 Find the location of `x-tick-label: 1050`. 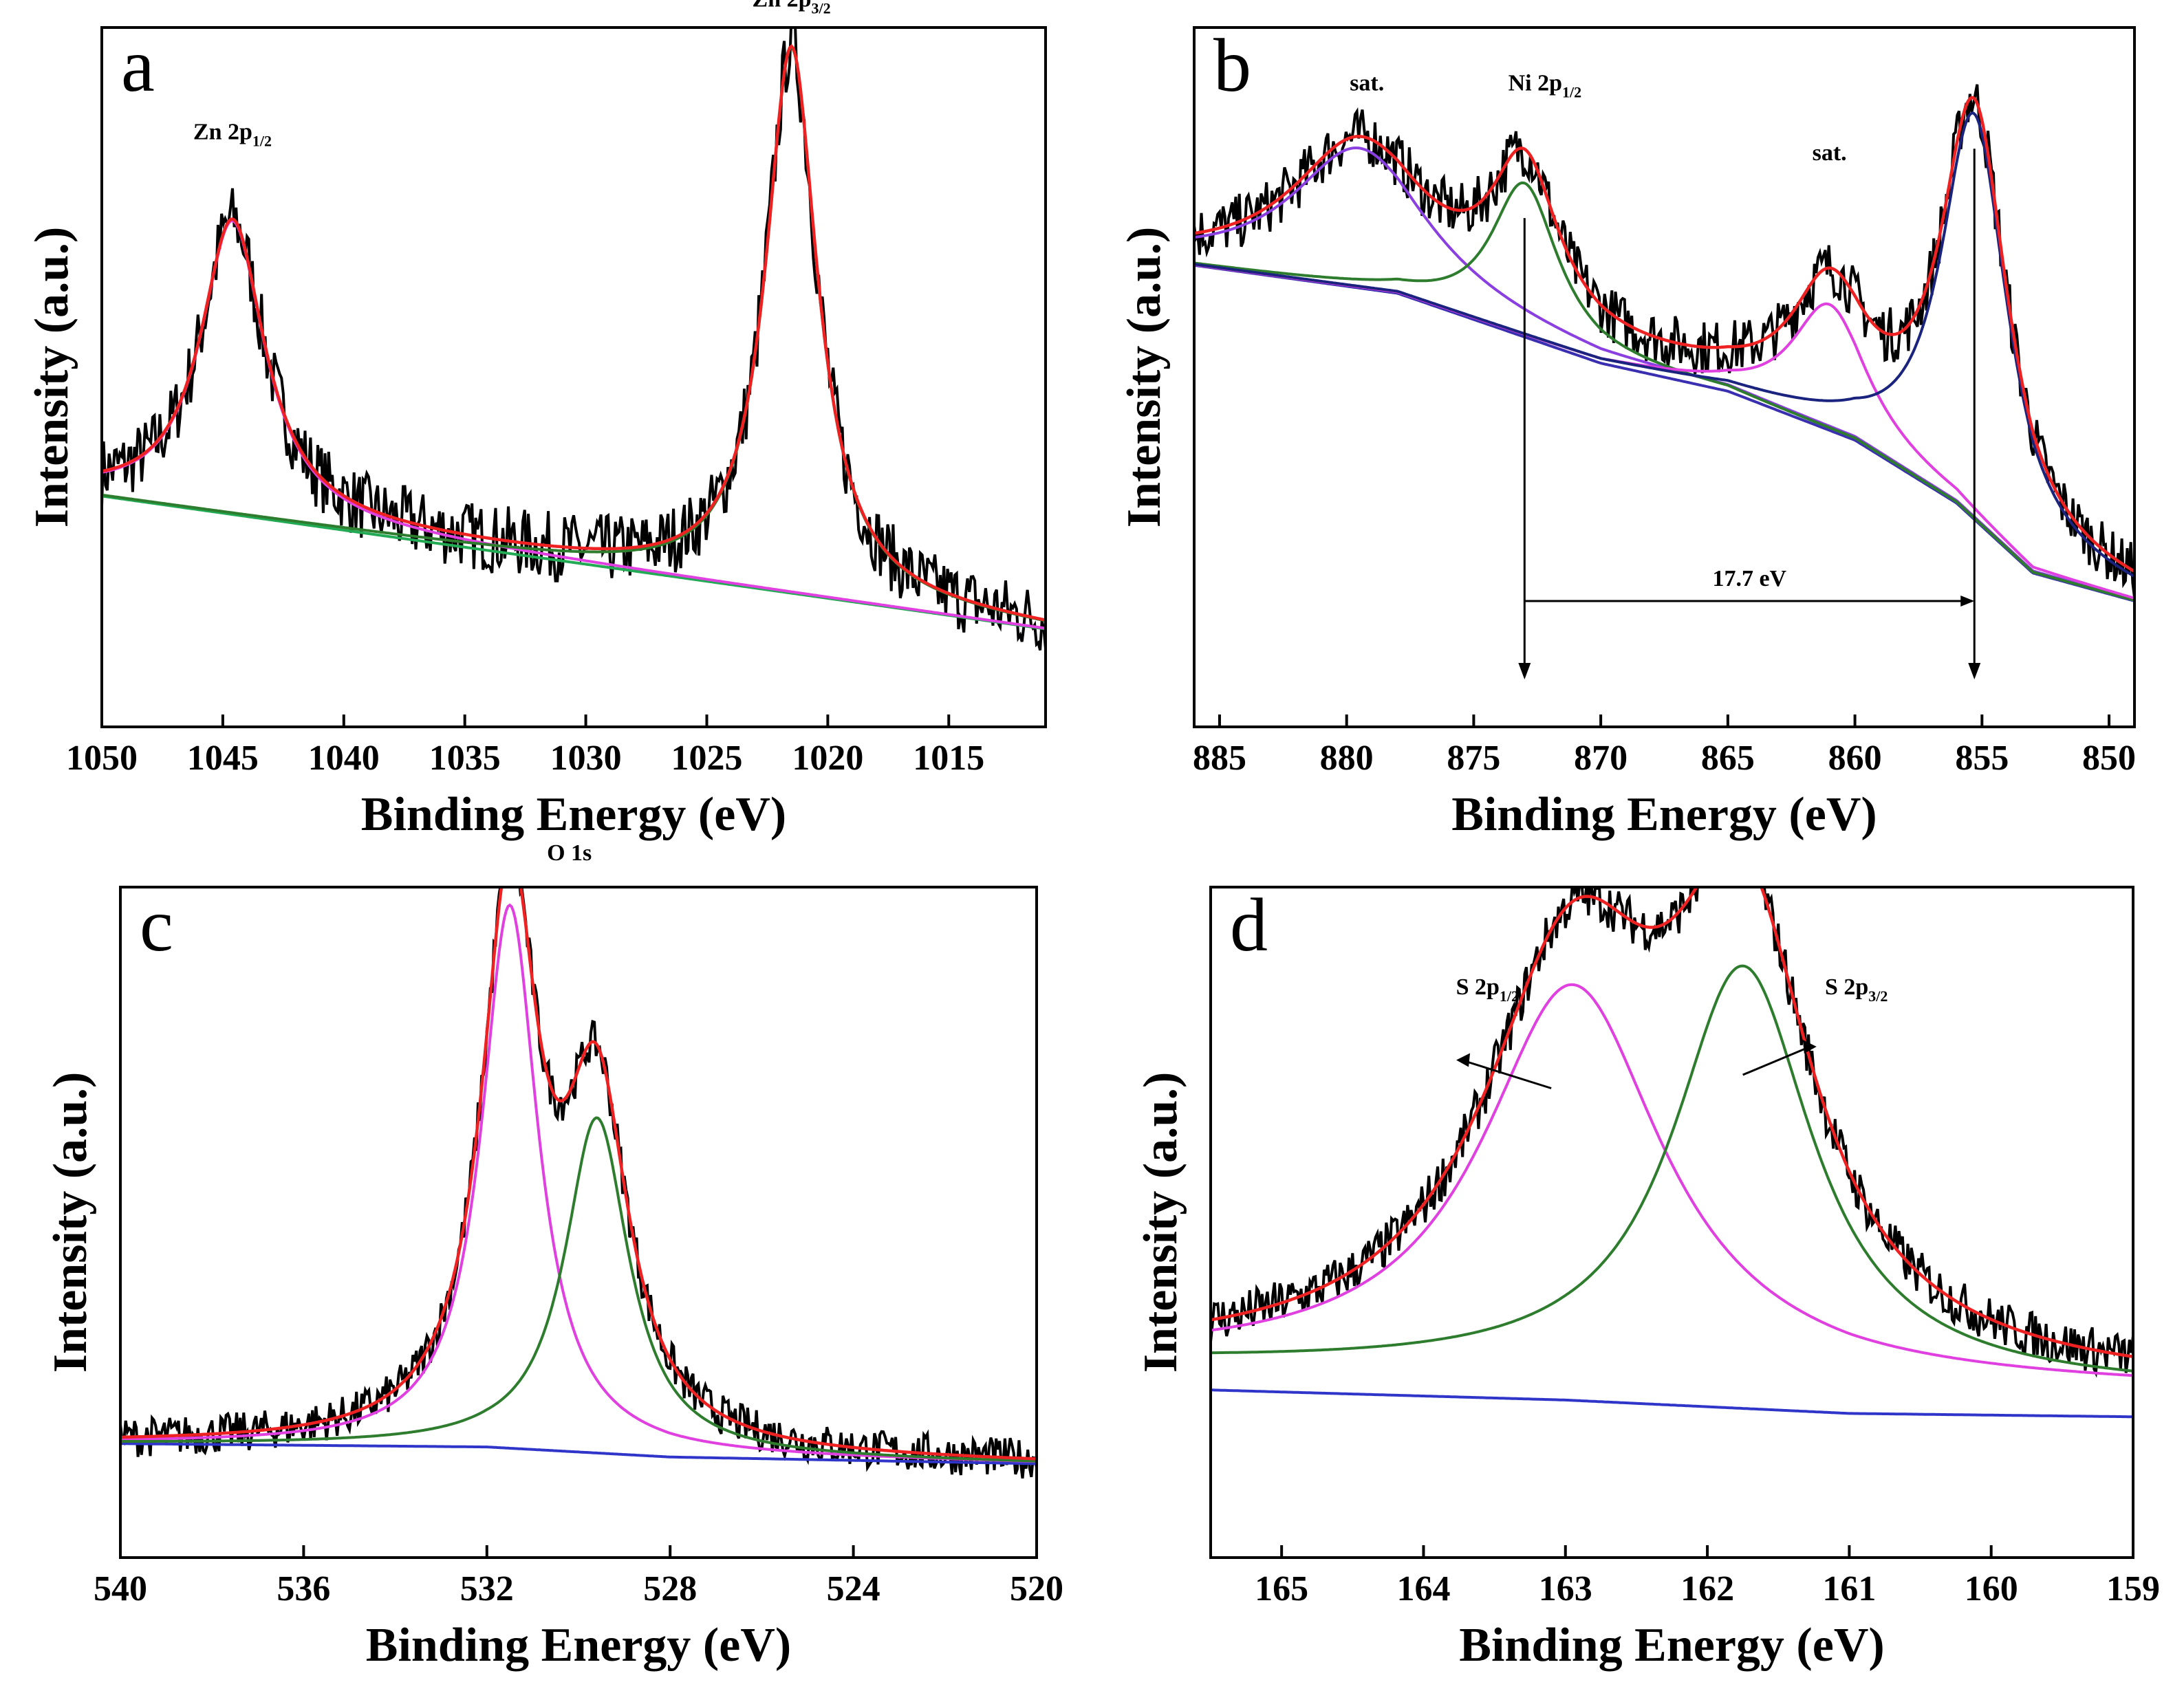

x-tick-label: 1050 is located at coordinates (102, 758).